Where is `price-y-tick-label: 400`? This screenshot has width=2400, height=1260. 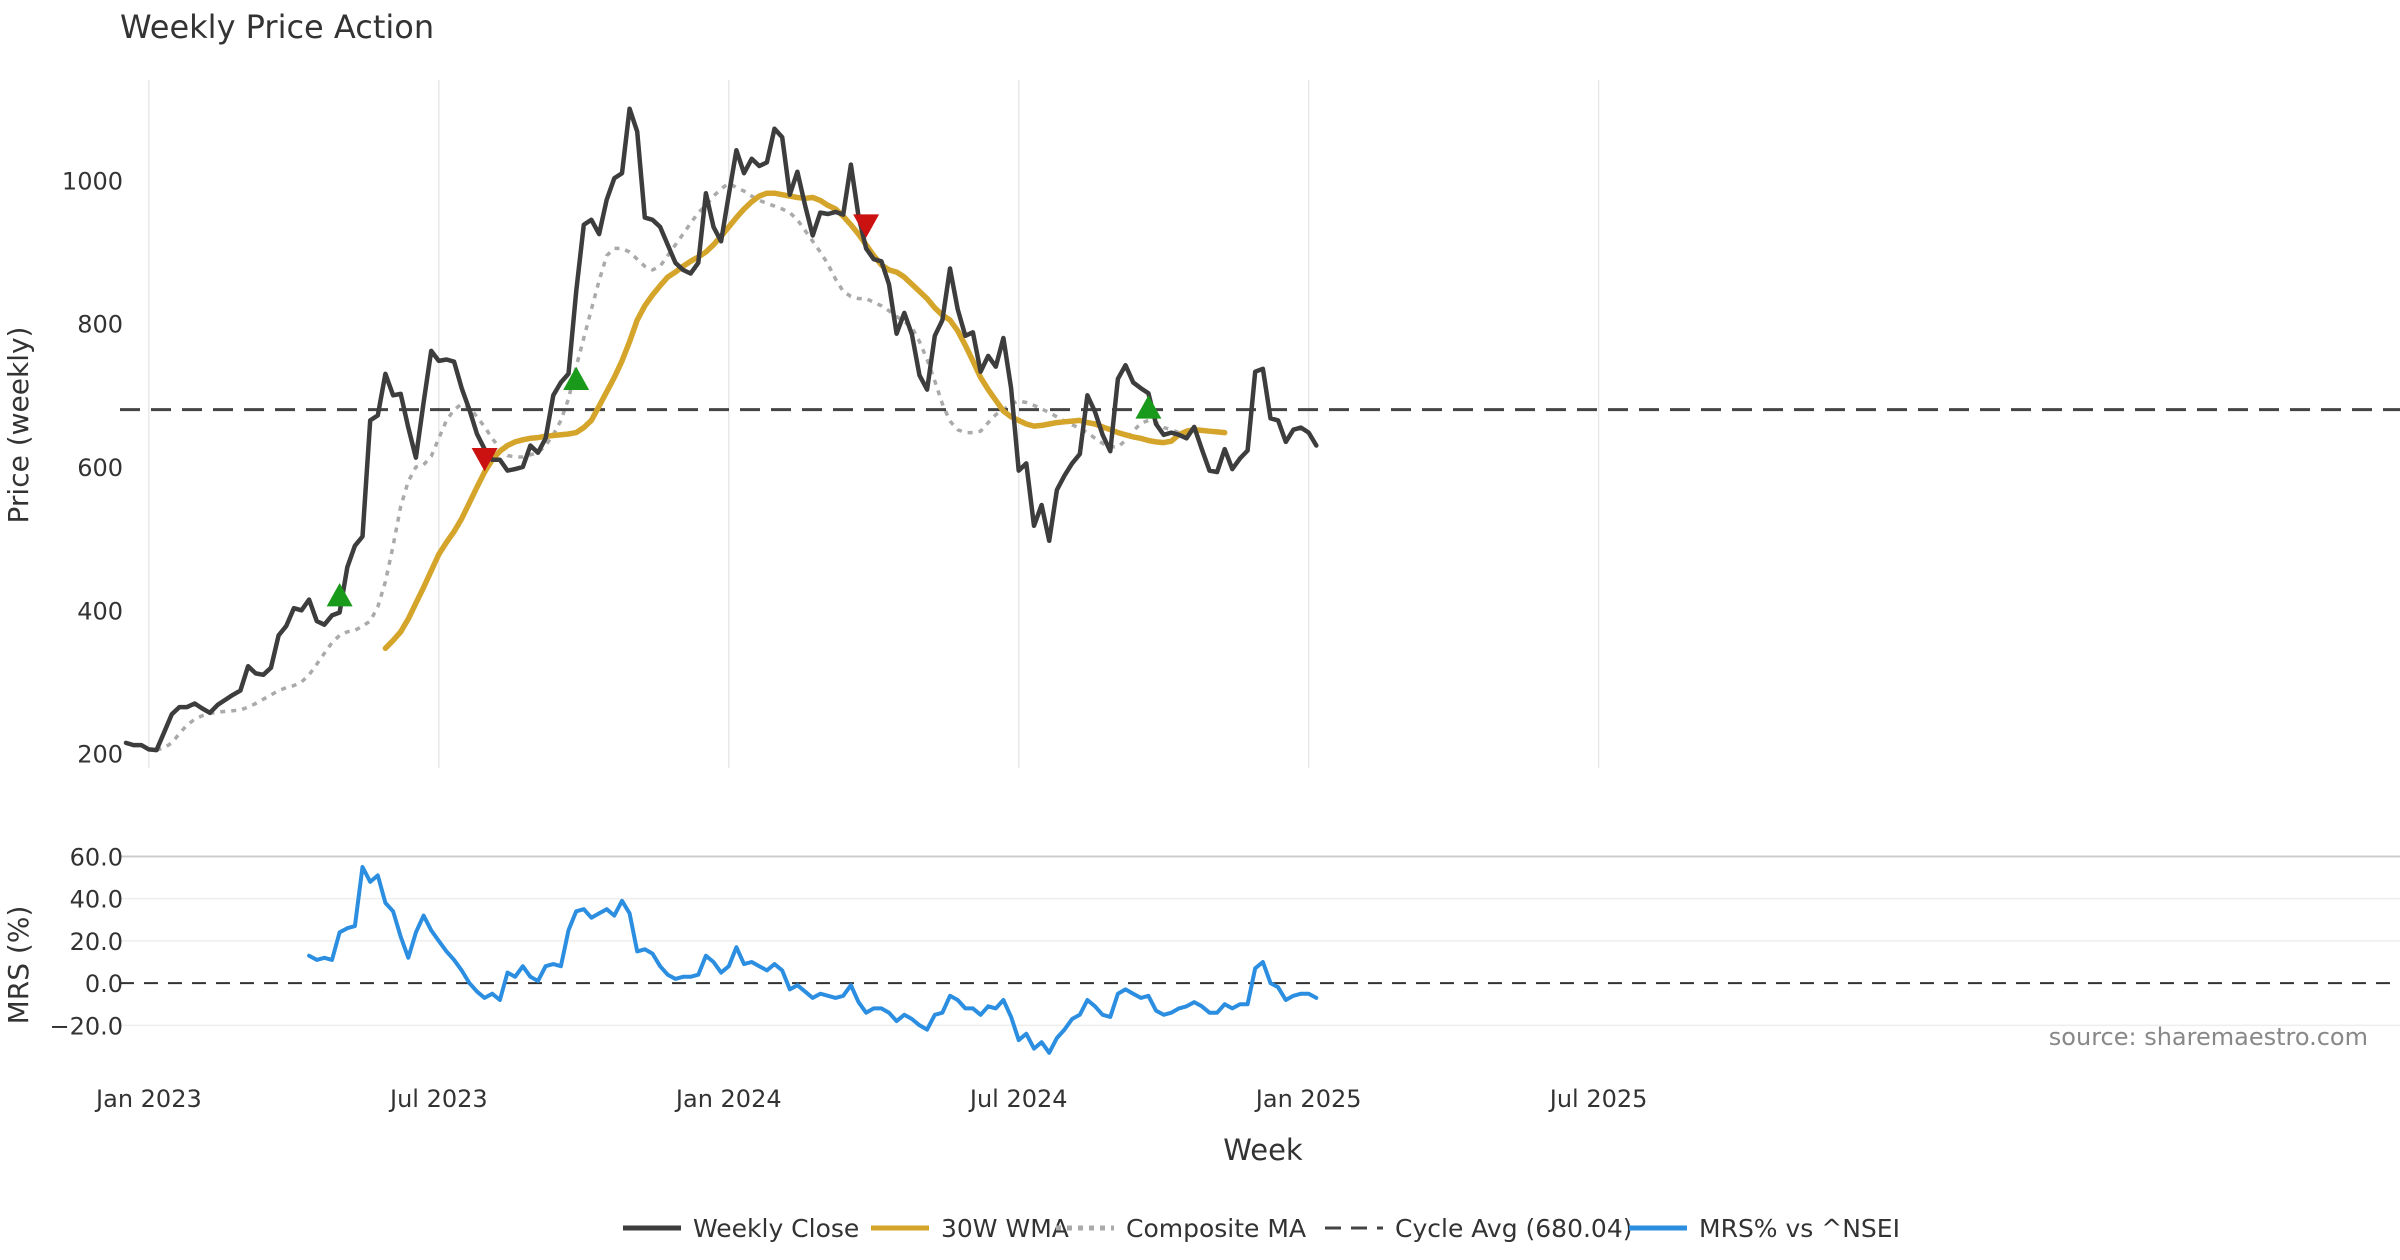
price-y-tick-label: 400 is located at coordinates (100, 611).